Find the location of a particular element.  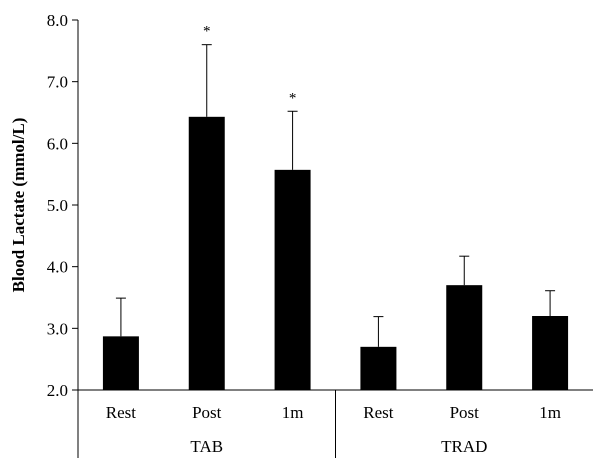

y-tick-label: 5.0 is located at coordinates (57, 205).